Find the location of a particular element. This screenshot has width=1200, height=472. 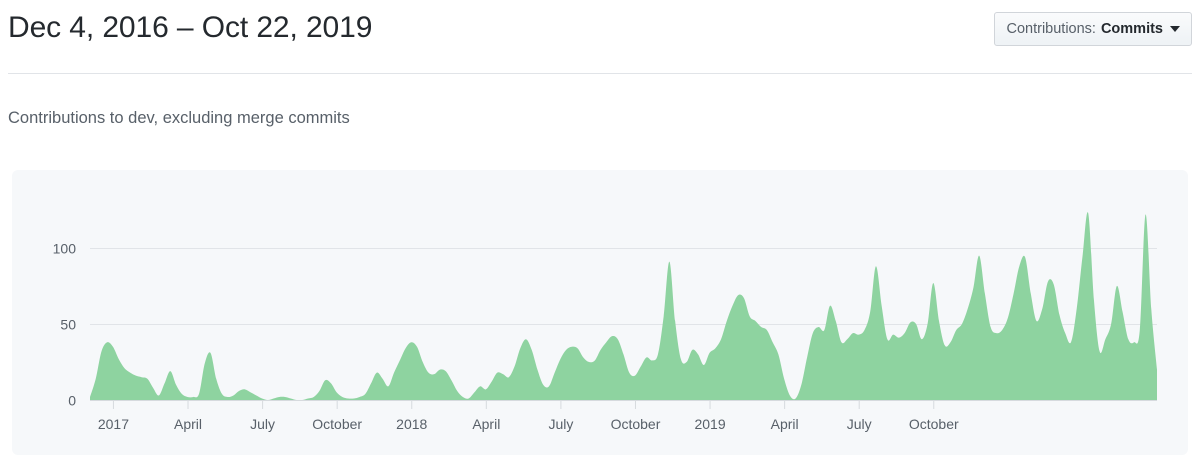

y-tick-label: 0 is located at coordinates (72, 401).